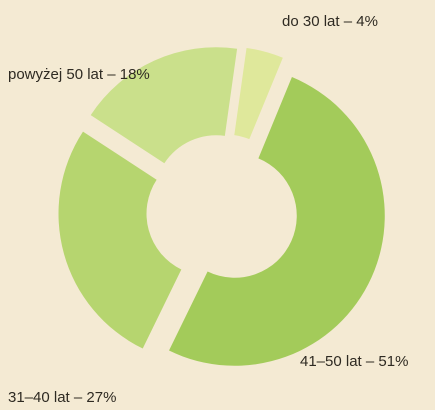 The image size is (435, 410). I want to click on slice-label: 31–40 lat – 27%, so click(62, 397).